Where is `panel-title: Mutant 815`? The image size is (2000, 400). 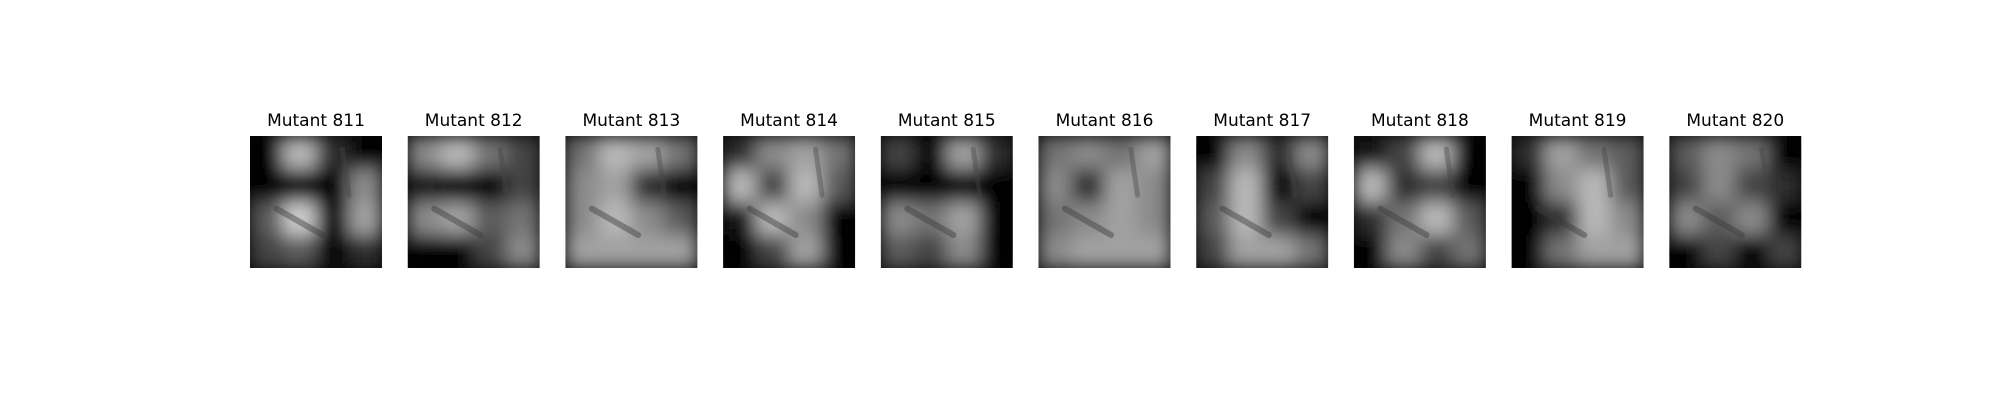 panel-title: Mutant 815 is located at coordinates (947, 121).